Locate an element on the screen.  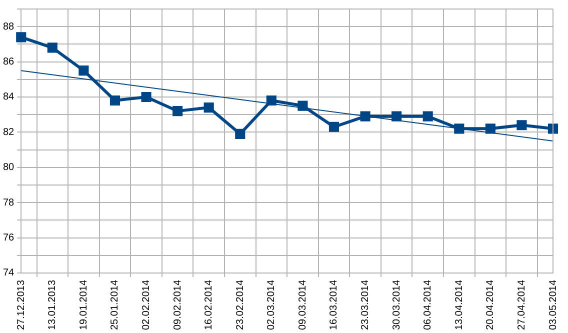
x-tick-label: 09.03.2014 is located at coordinates (302, 305).